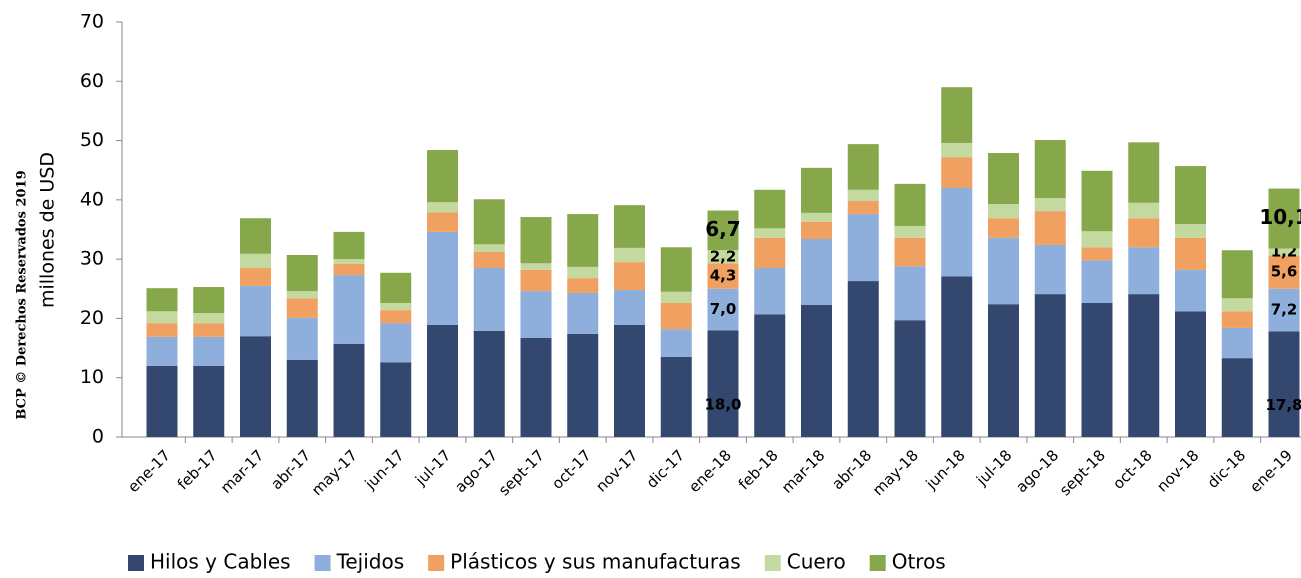  I want to click on side-note: BCP © Derechos Reservados 2019, so click(22, 294).